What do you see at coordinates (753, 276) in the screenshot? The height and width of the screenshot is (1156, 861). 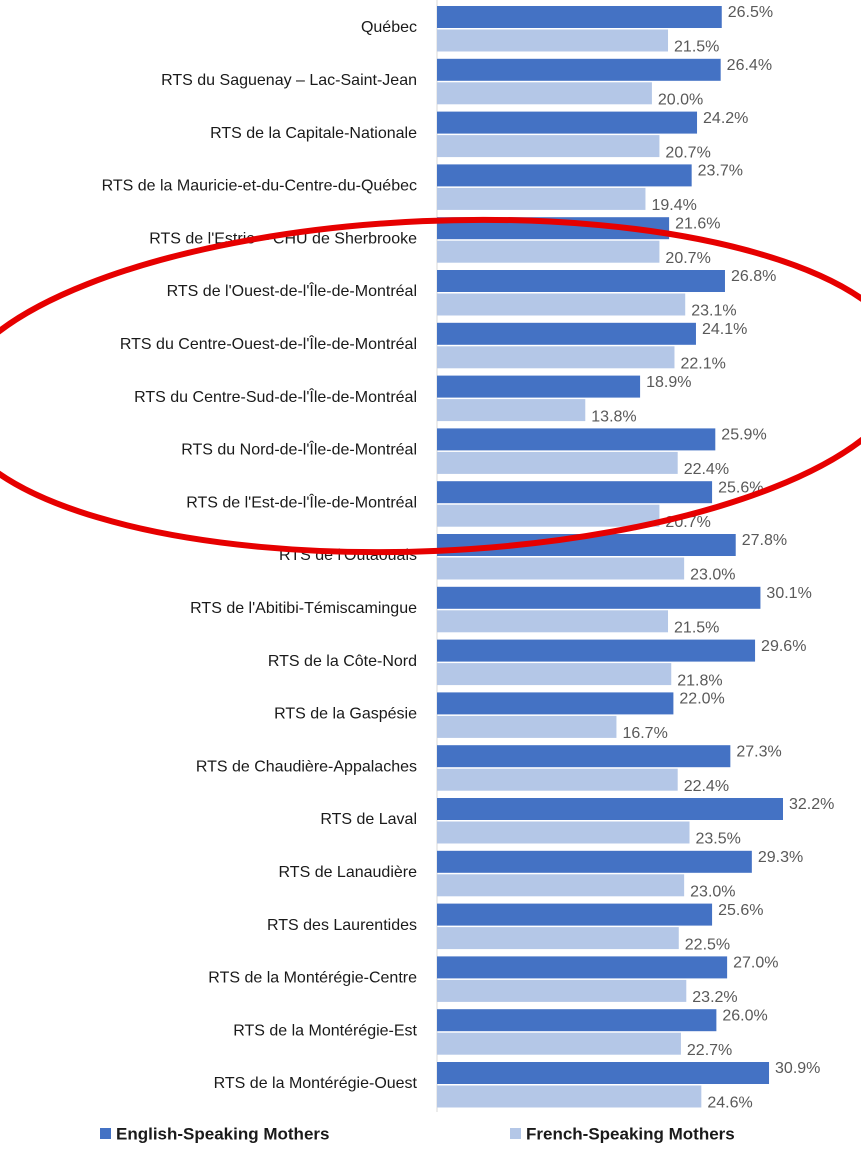 I see `value-label: 26.8%` at bounding box center [753, 276].